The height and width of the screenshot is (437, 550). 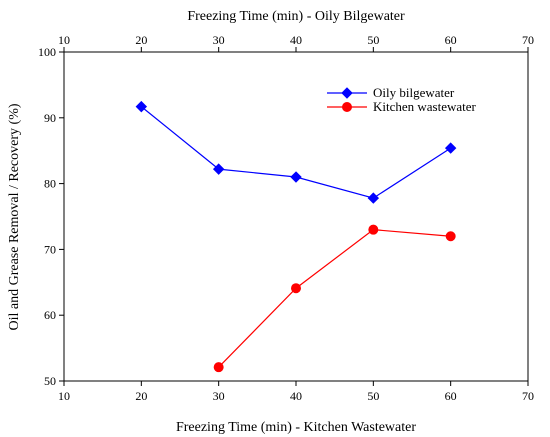 What do you see at coordinates (219, 40) in the screenshot?
I see `x-top-tick-label: 30` at bounding box center [219, 40].